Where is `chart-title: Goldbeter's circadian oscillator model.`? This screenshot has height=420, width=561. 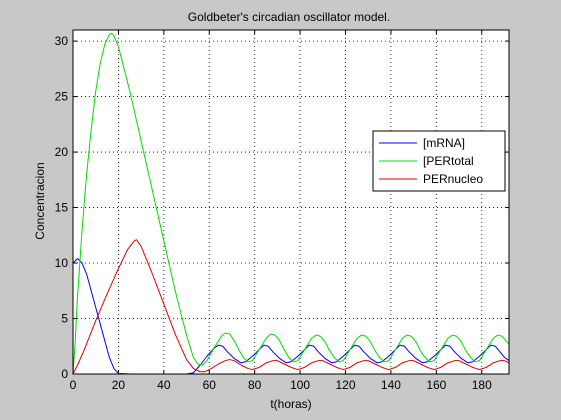
chart-title: Goldbeter's circadian oscillator model. is located at coordinates (289, 17).